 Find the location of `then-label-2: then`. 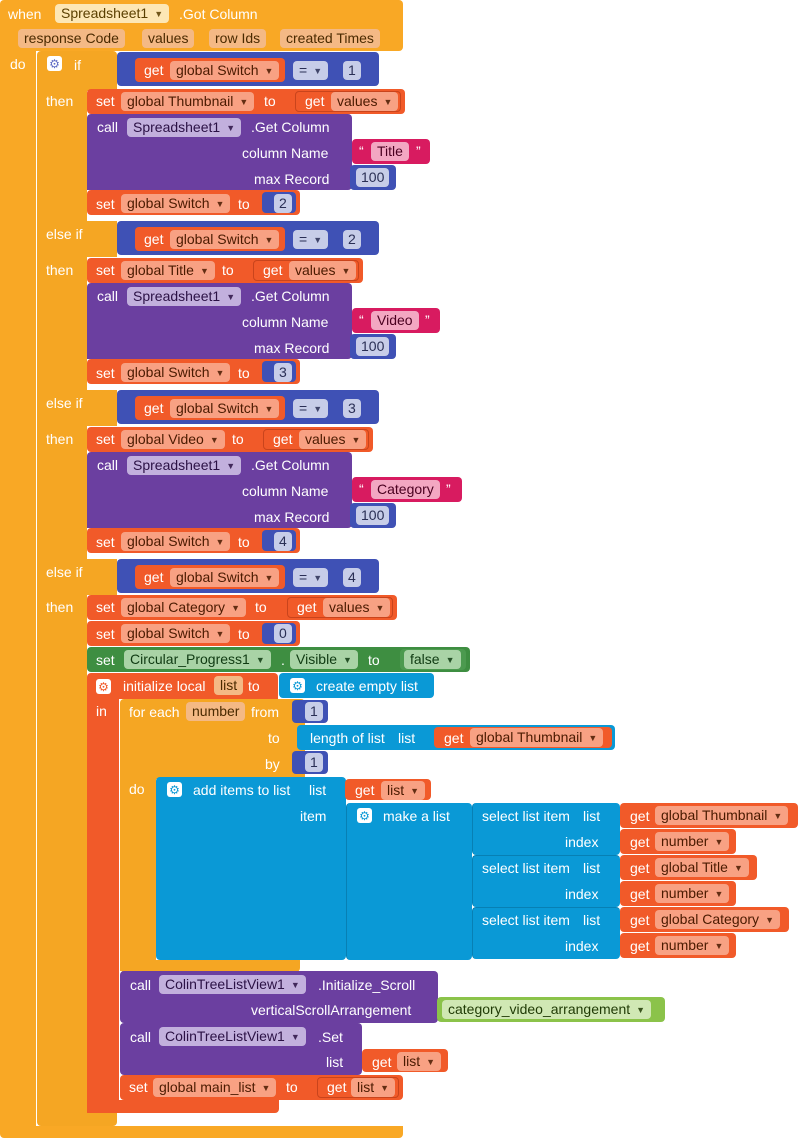

then-label-2: then is located at coordinates (60, 270).